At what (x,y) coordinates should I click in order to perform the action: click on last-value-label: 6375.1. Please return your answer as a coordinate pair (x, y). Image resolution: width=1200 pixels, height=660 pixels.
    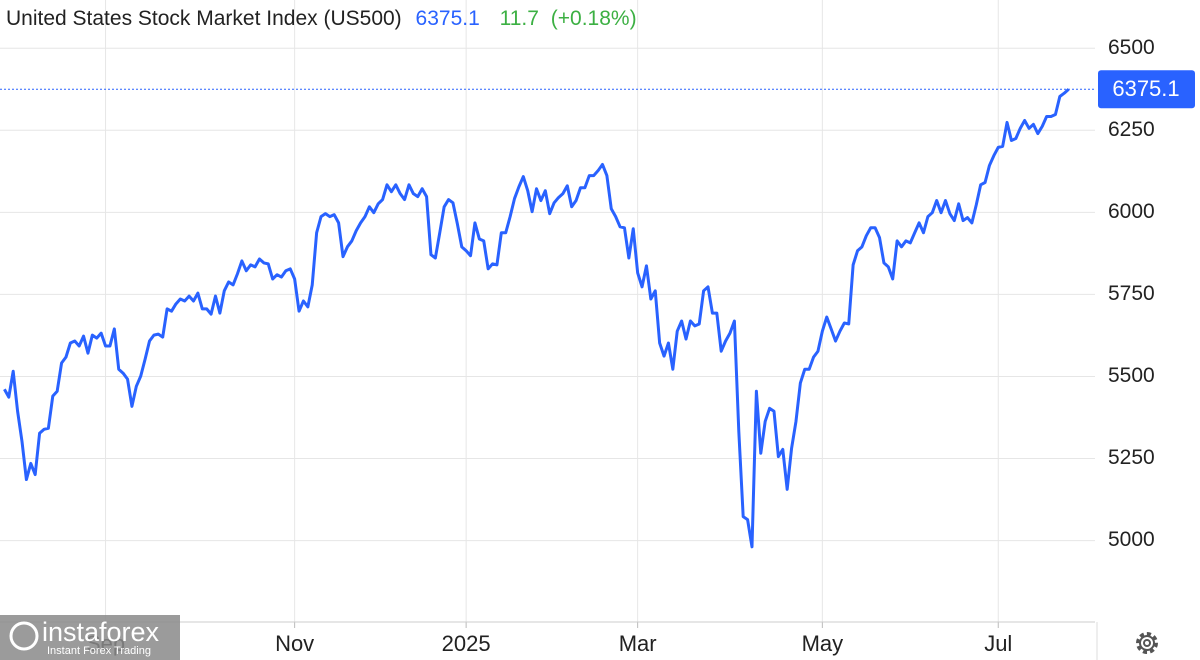
    Looking at the image, I should click on (1145, 88).